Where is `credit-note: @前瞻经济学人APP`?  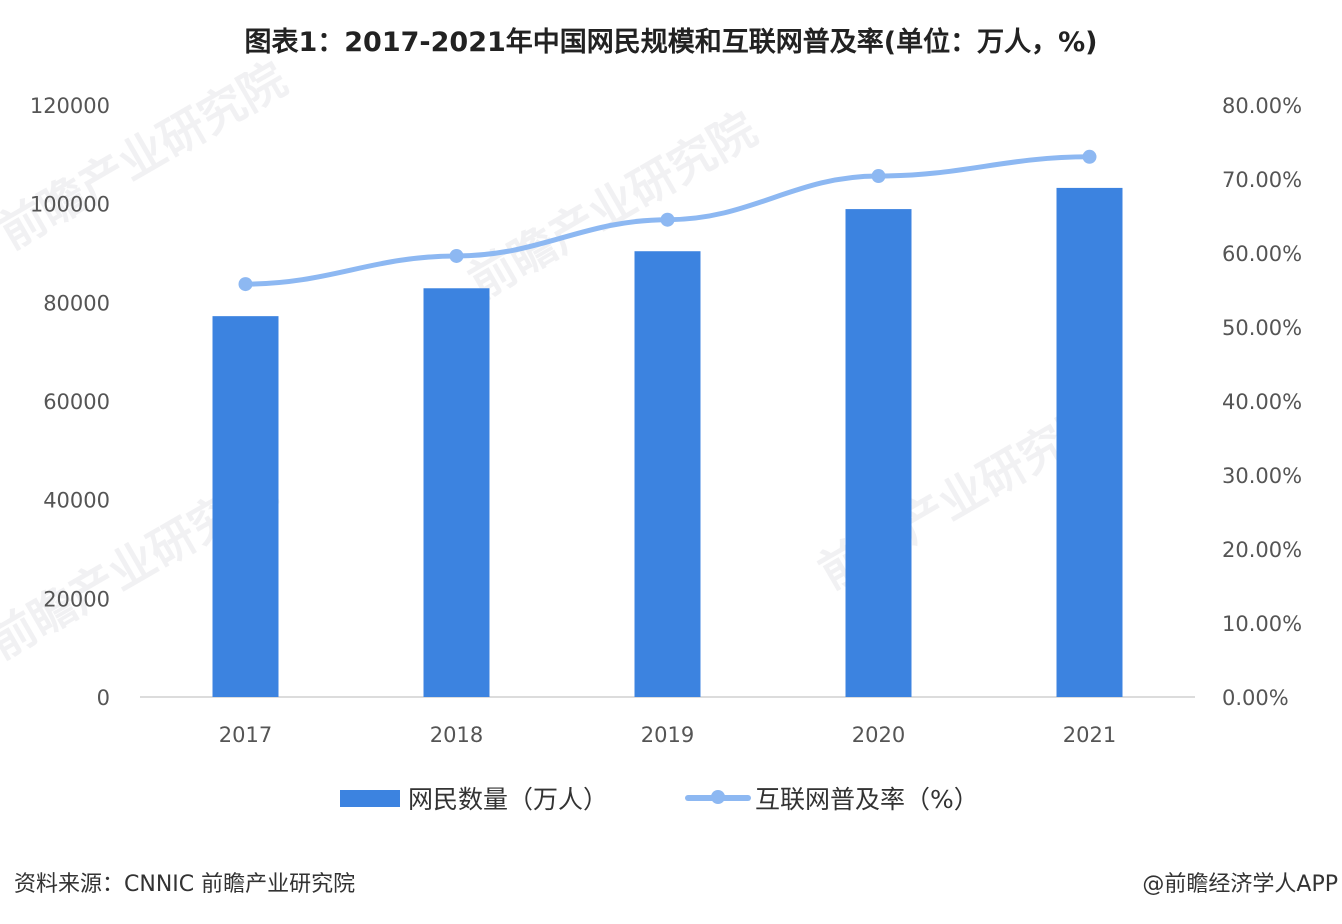
credit-note: @前瞻经济学人APP is located at coordinates (1240, 884).